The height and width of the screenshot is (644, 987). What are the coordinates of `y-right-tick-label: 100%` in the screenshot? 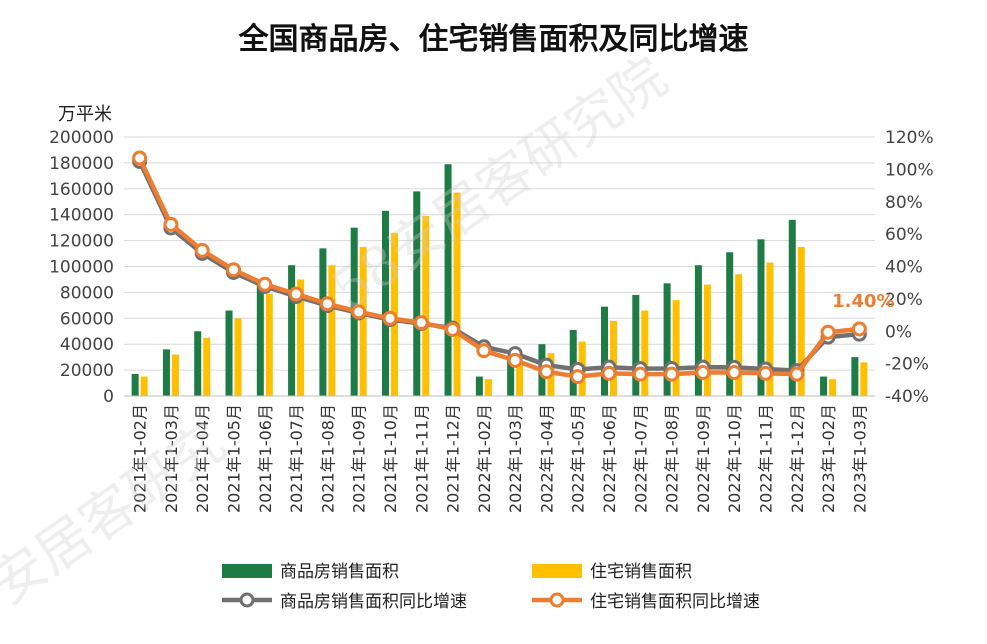 It's located at (909, 170).